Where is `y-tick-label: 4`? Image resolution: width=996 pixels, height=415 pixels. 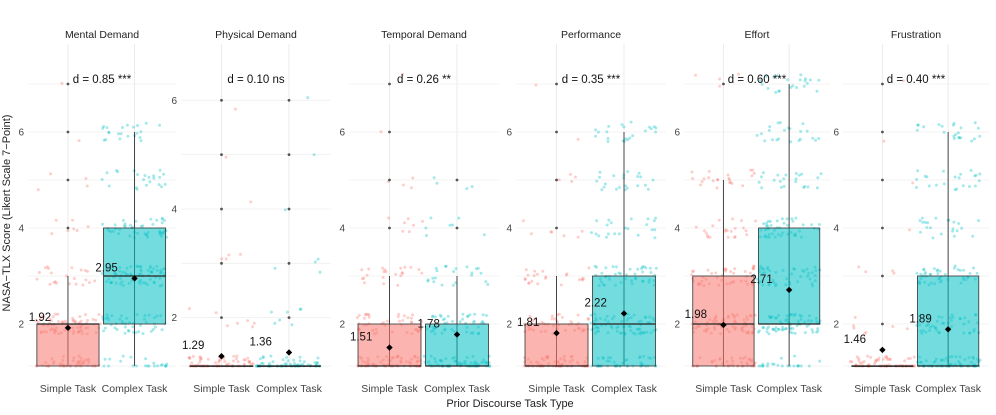
y-tick-label: 4 is located at coordinates (677, 229).